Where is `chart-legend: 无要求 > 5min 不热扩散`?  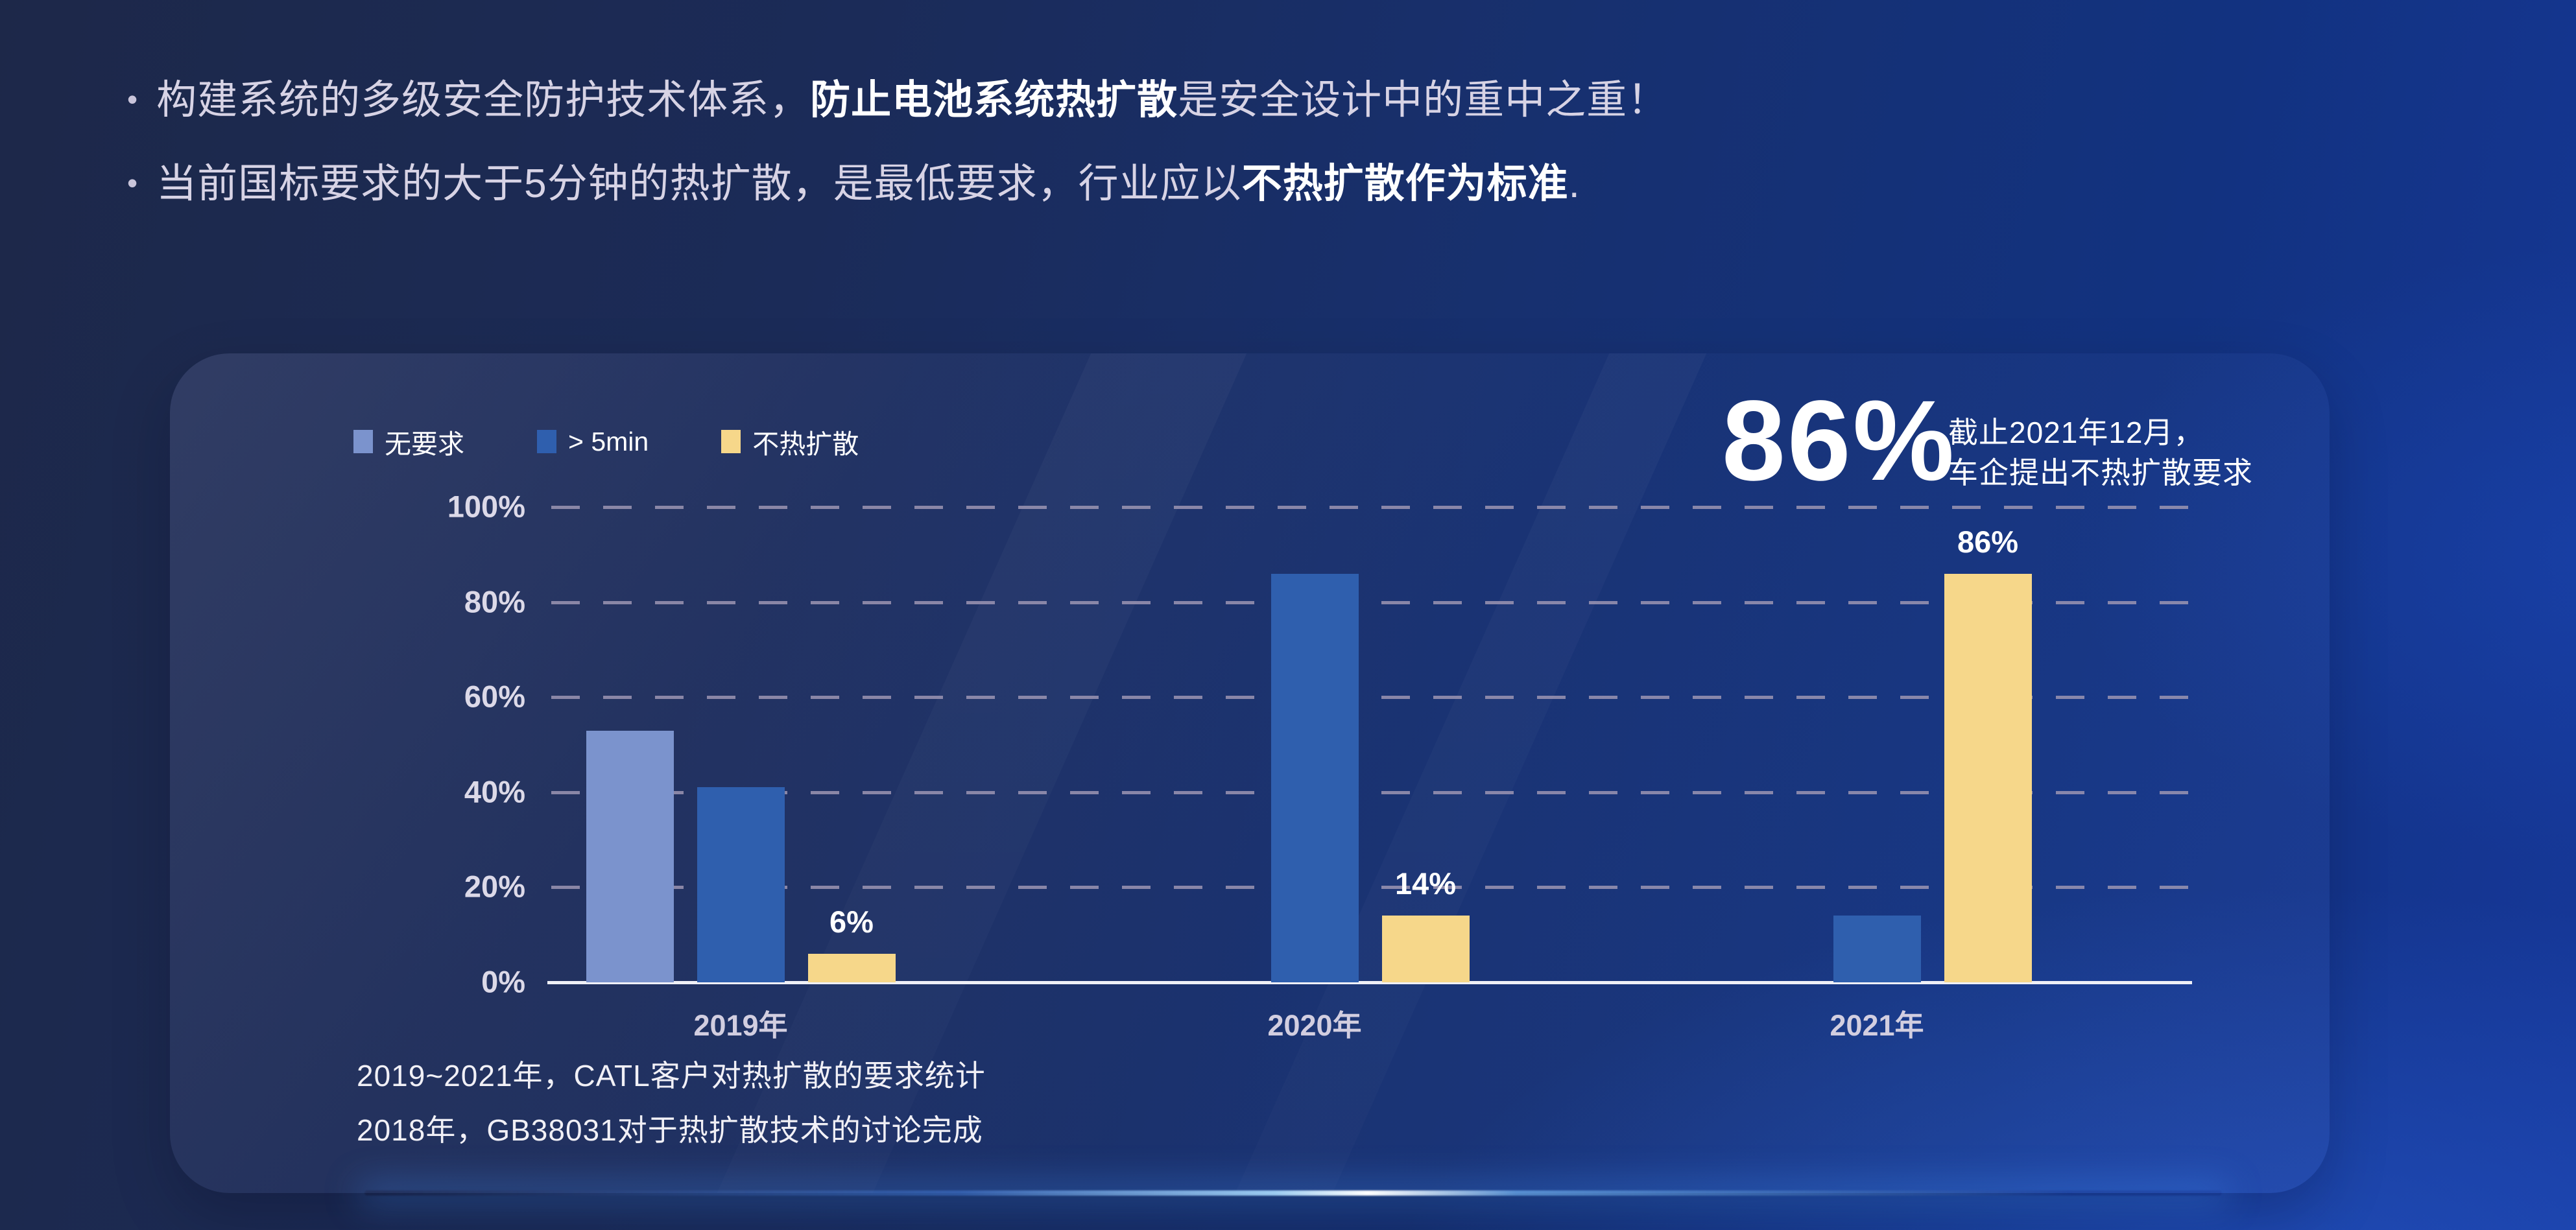 chart-legend: 无要求 > 5min 不热扩散 is located at coordinates (606, 441).